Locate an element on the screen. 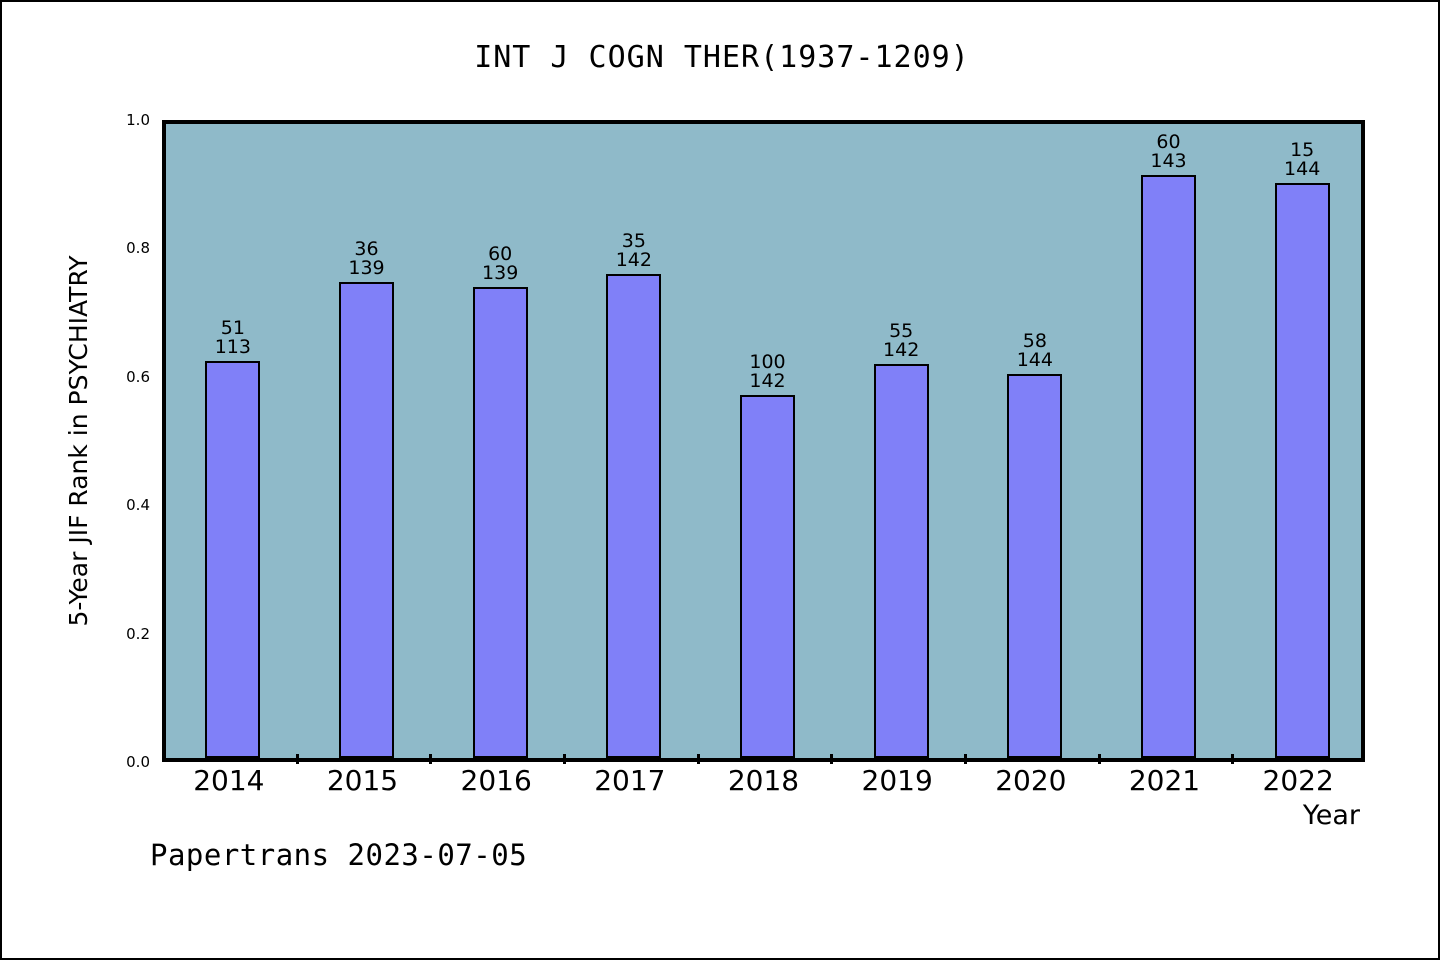 This screenshot has height=960, width=1440. bar-2016: 60 139 is located at coordinates (500, 441).